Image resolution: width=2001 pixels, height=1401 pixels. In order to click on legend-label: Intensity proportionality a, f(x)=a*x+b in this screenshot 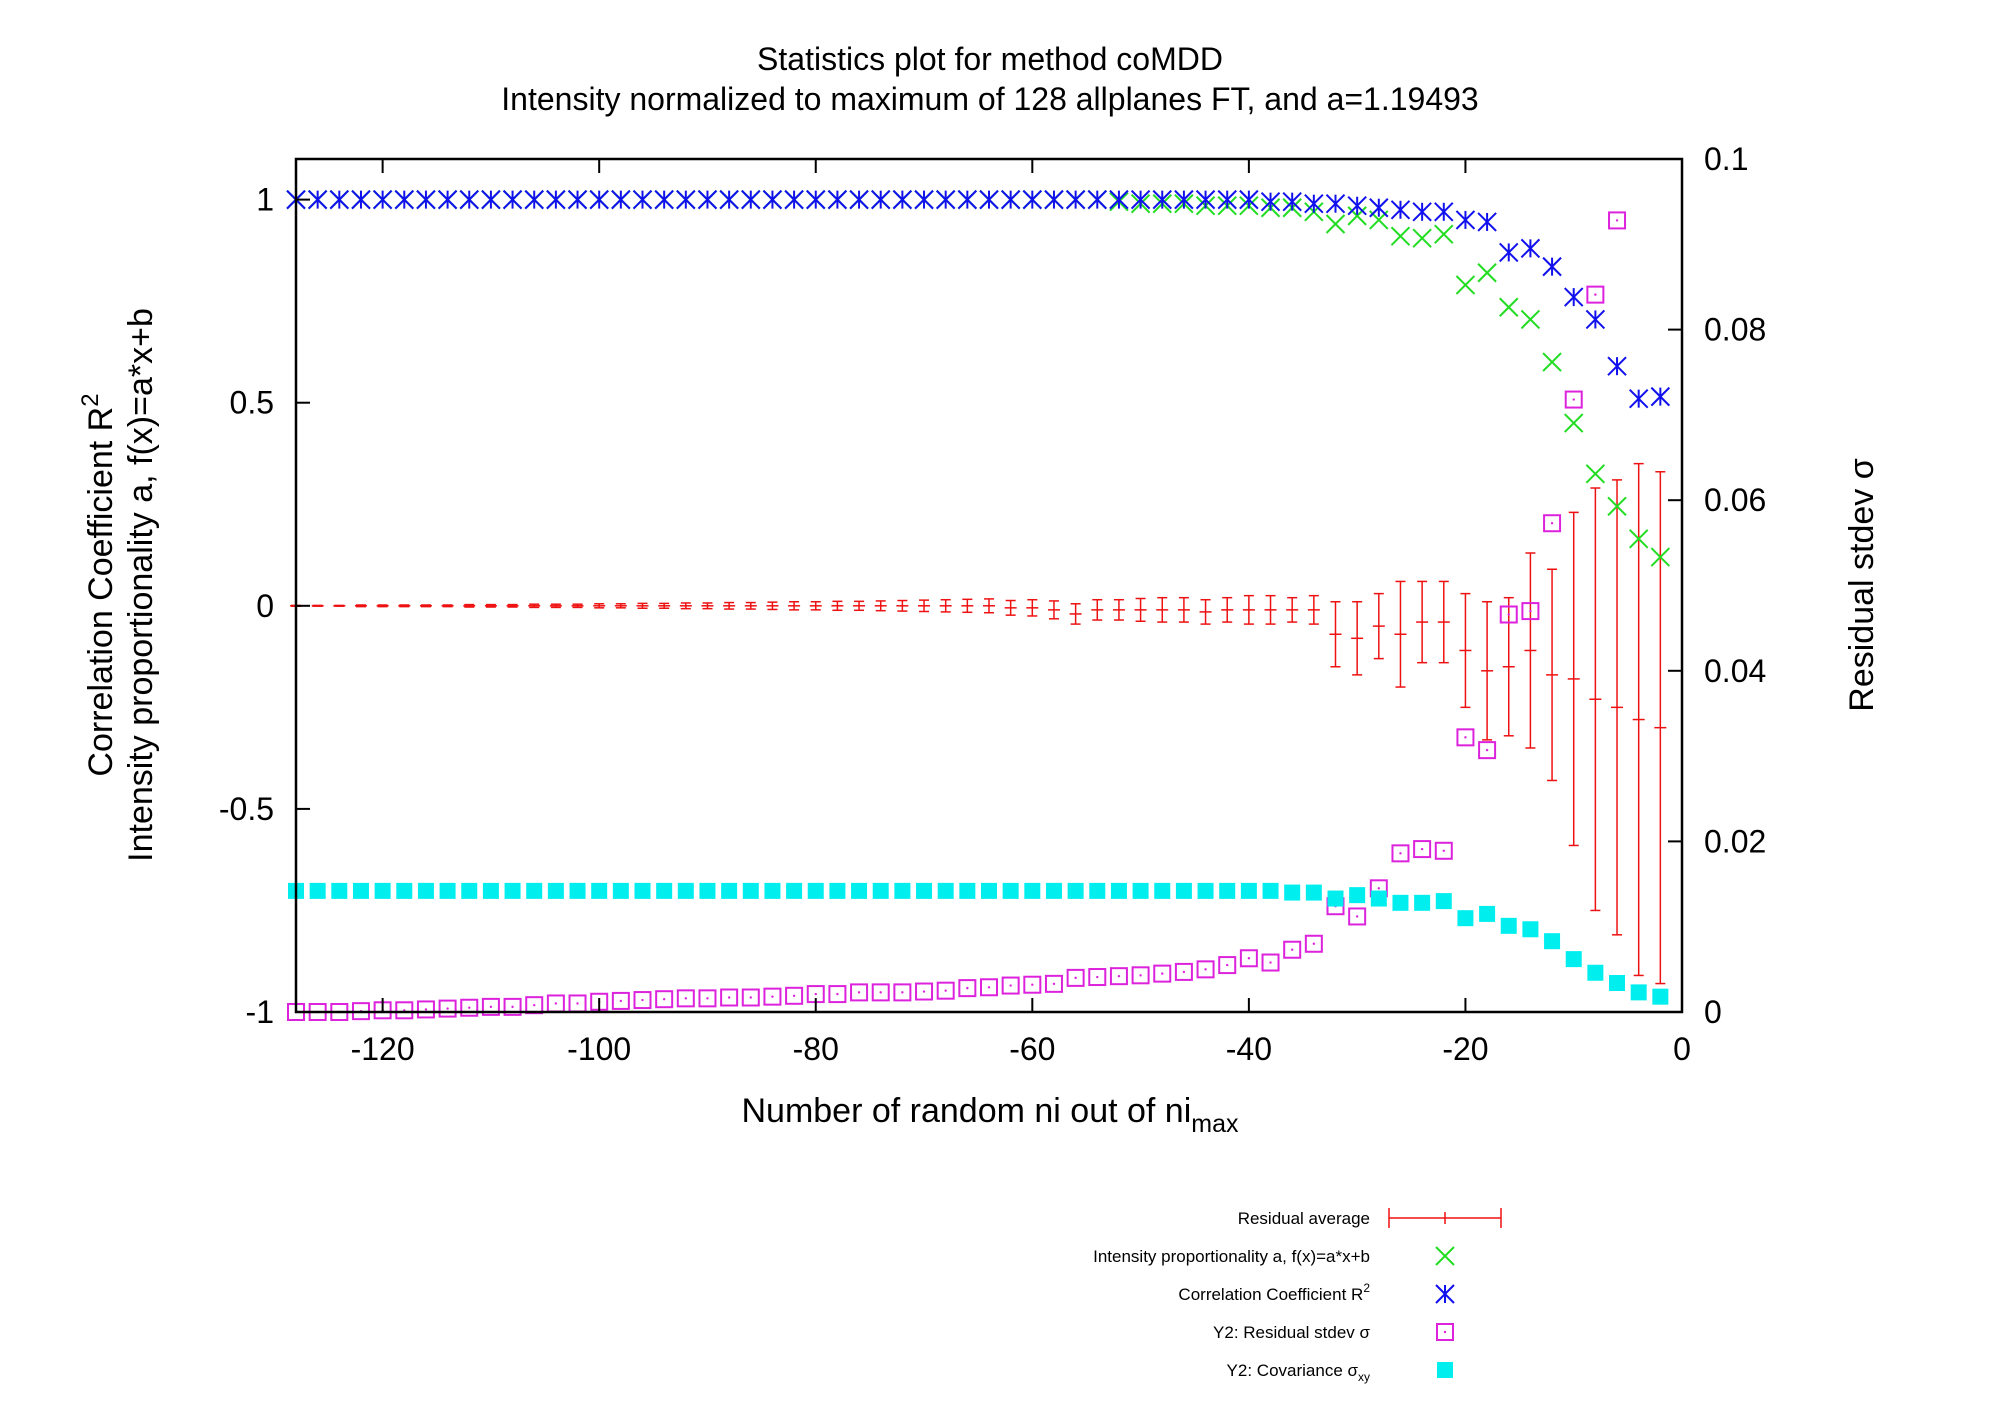, I will do `click(1231, 1256)`.